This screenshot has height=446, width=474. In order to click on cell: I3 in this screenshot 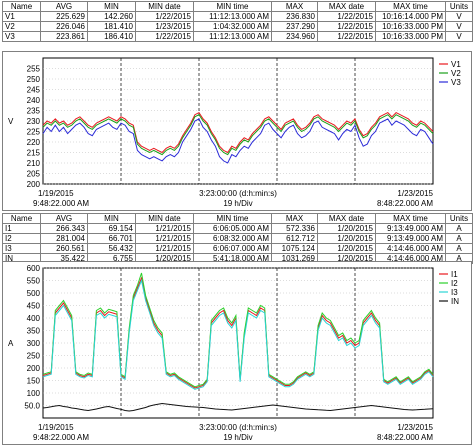, I will do `click(21, 248)`.